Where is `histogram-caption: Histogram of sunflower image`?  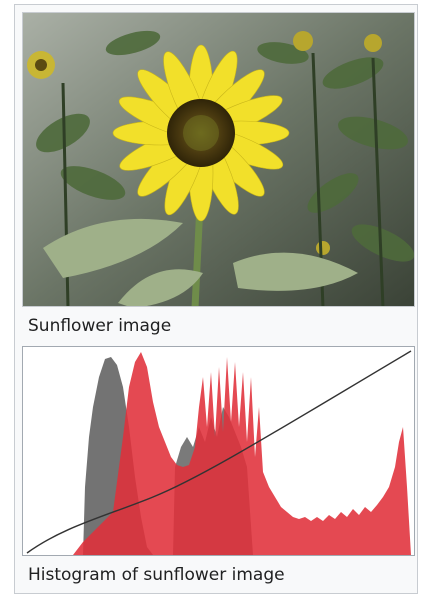 histogram-caption: Histogram of sunflower image is located at coordinates (156, 575).